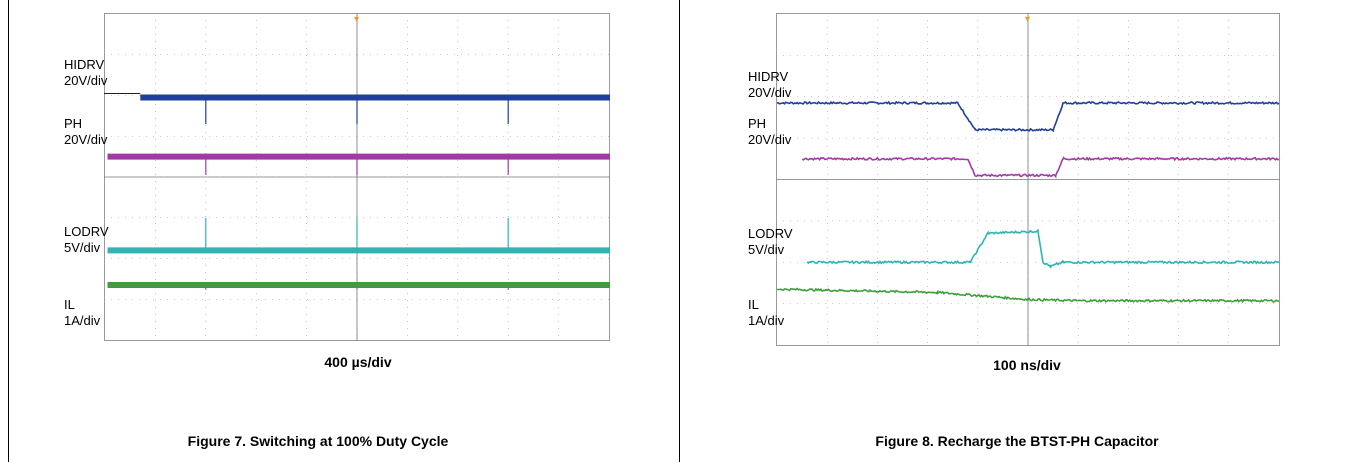 The width and height of the screenshot is (1351, 462). Describe the element at coordinates (1017, 441) in the screenshot. I see `figure-caption: Figure 8. Recharge the BTST-PH Capacitor` at that location.